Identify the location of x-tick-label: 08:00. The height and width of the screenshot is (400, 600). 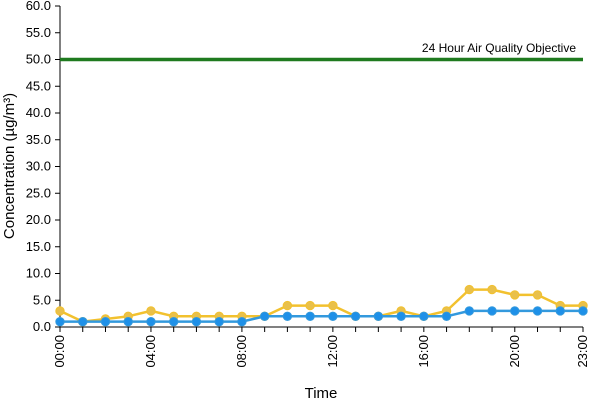
(241, 351).